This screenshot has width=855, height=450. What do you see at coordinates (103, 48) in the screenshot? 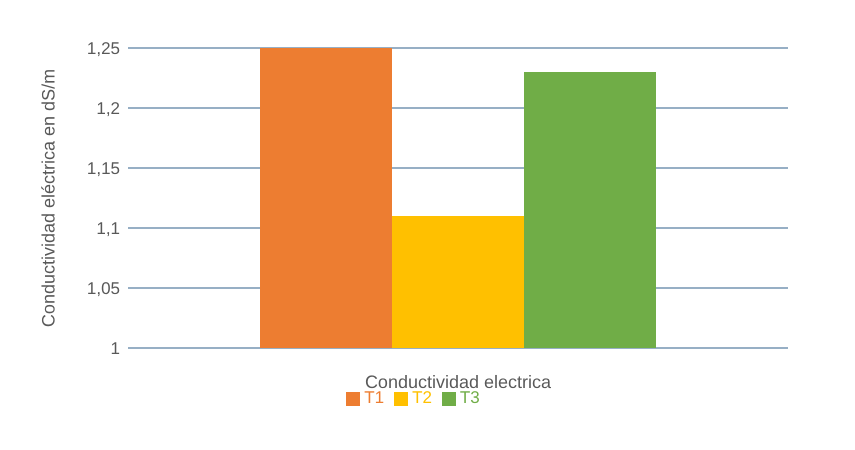
I see `y-tick-label: 1,25` at bounding box center [103, 48].